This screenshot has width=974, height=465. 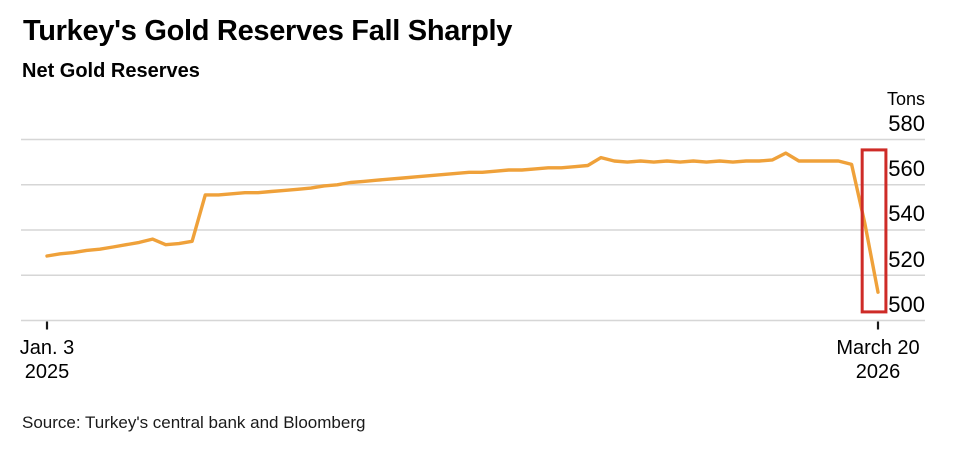 What do you see at coordinates (906, 304) in the screenshot?
I see `y-axis-label-500: 500` at bounding box center [906, 304].